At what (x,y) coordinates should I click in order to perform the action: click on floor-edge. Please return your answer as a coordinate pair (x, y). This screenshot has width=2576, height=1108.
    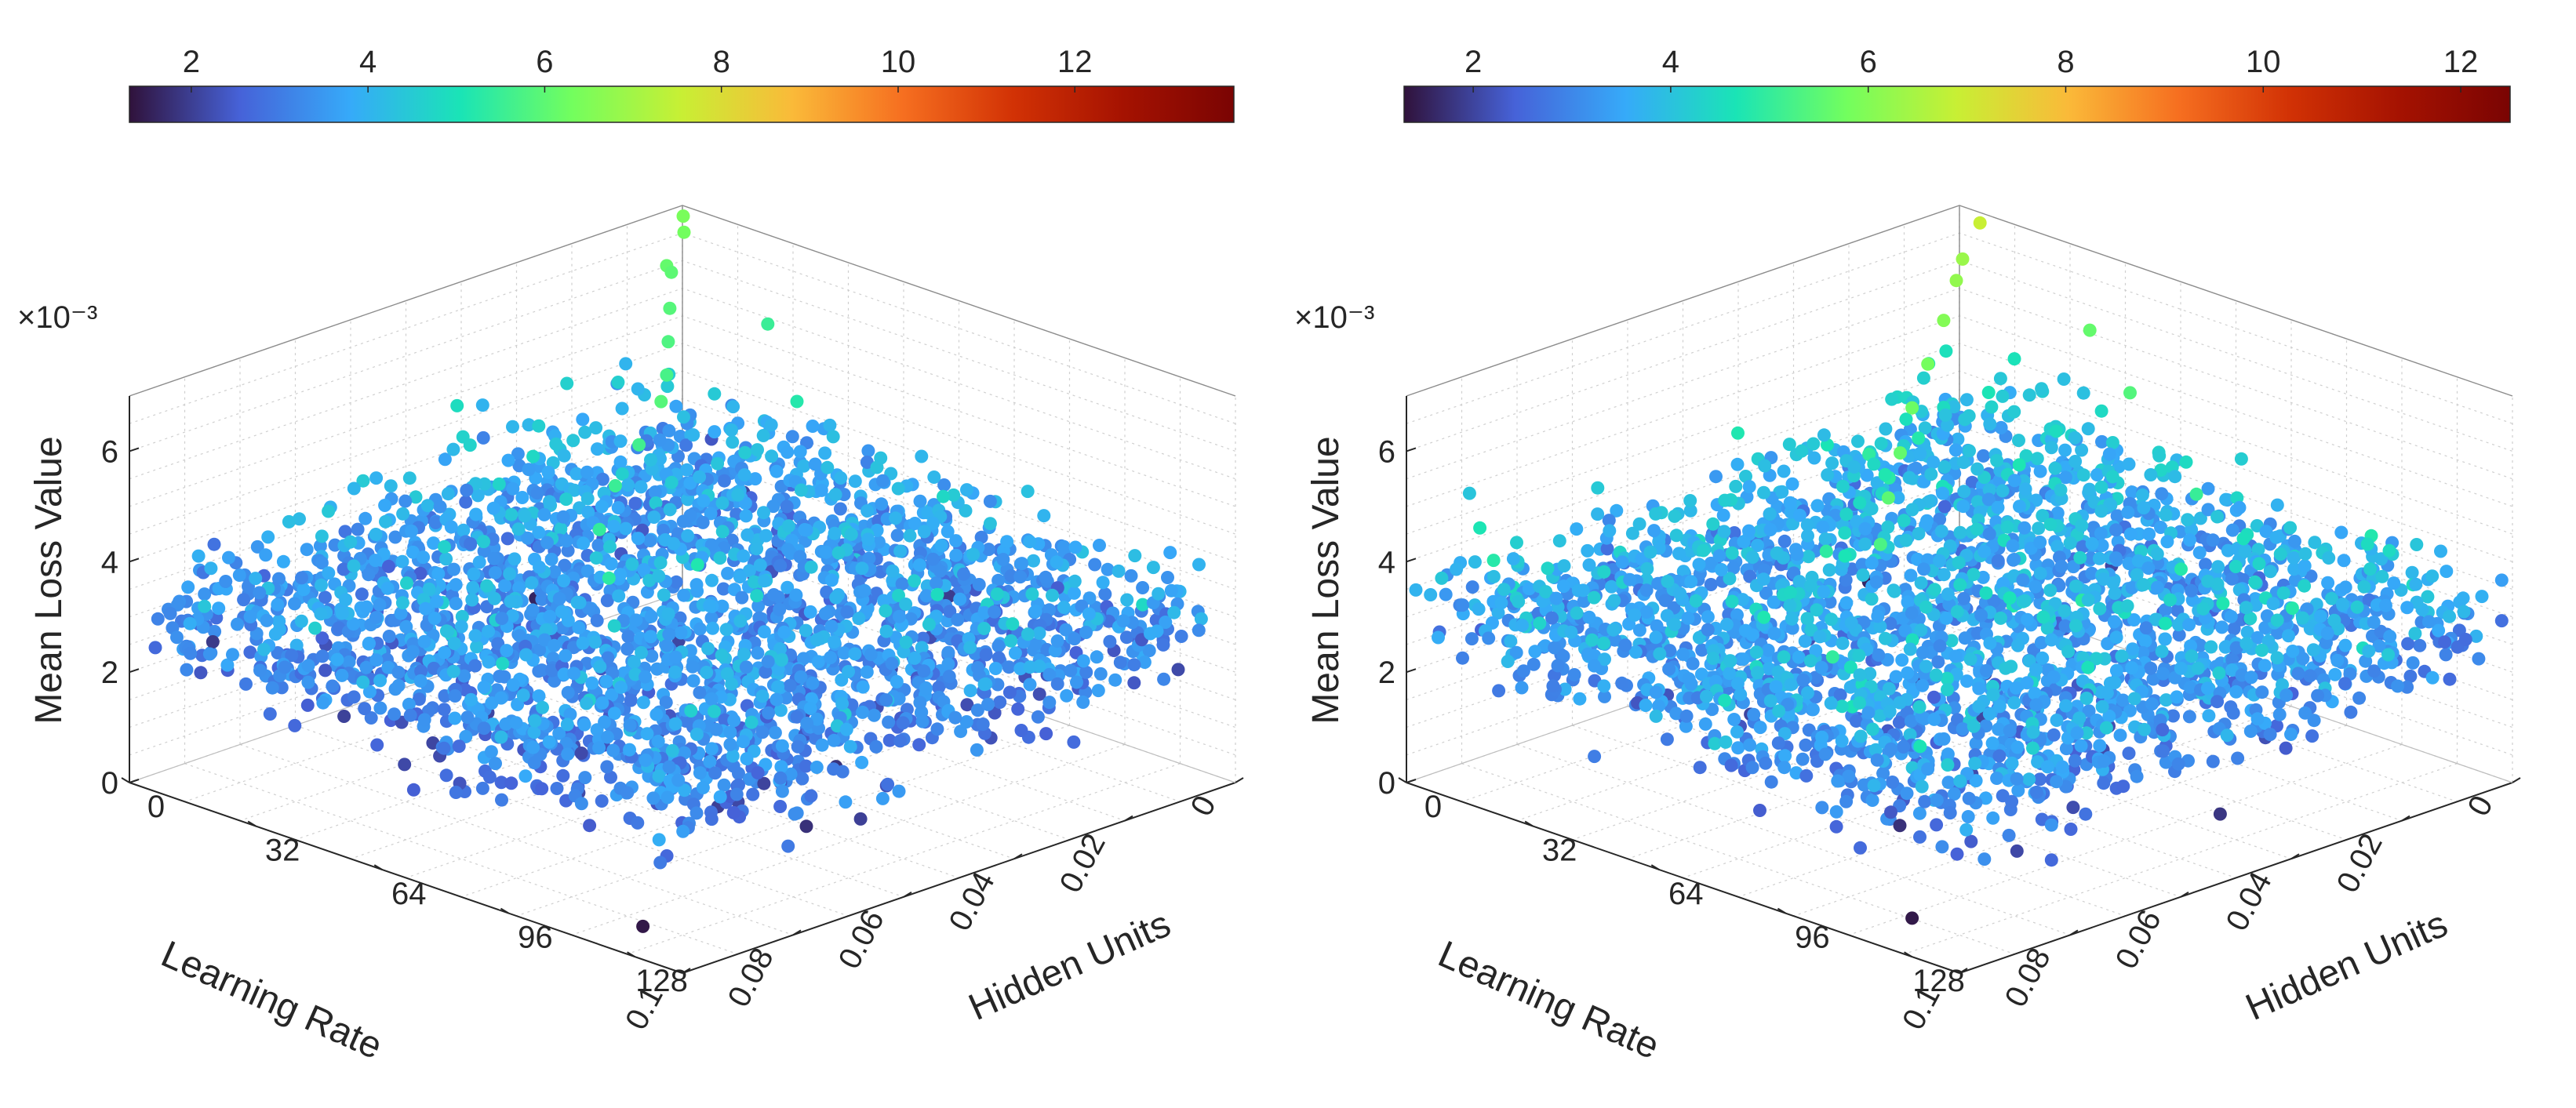
    Looking at the image, I should click on (959, 687).